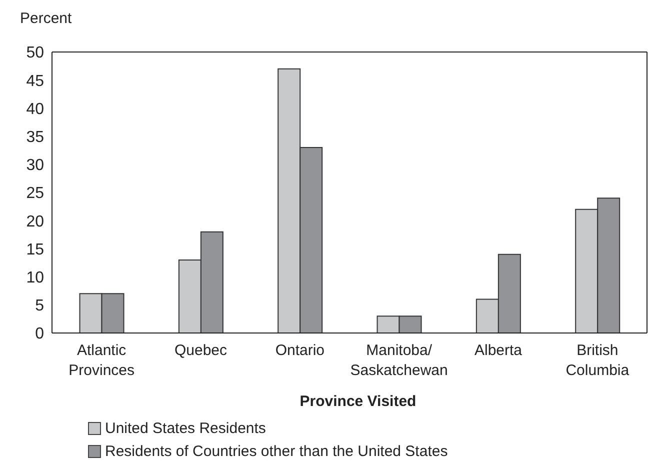 This screenshot has width=660, height=470. Describe the element at coordinates (35, 81) in the screenshot. I see `y-tick-label: 45` at that location.